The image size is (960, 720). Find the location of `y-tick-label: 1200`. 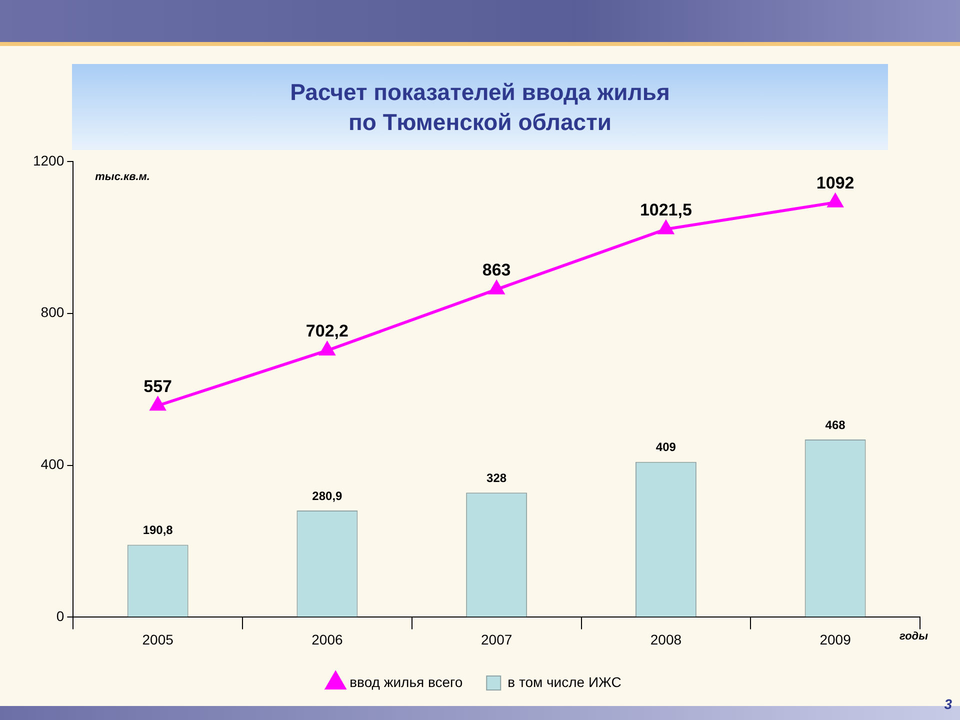

y-tick-label: 1200 is located at coordinates (48, 160).